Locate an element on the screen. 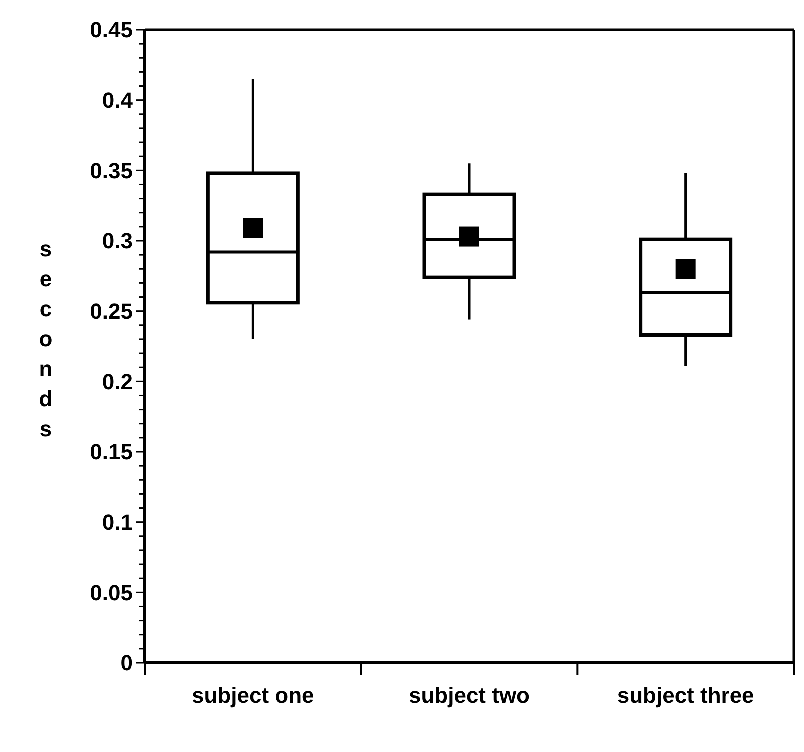 Image resolution: width=804 pixels, height=752 pixels. y-tick-label: 0.1 is located at coordinates (117, 523).